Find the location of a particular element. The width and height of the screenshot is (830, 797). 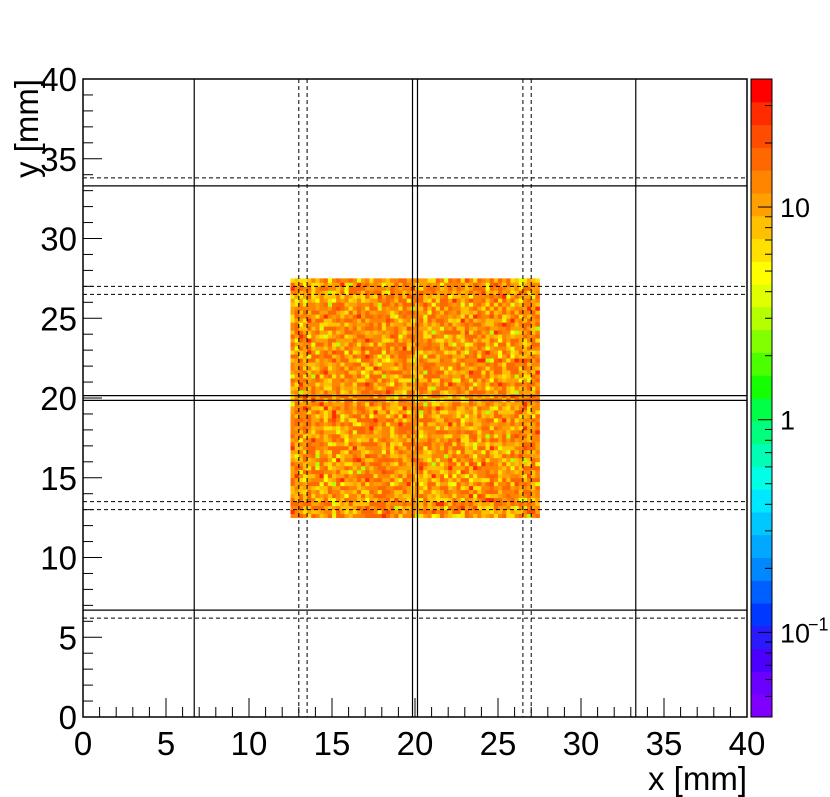

x-axis-ticks: 0 5 10 15 20 25 30 35 40 is located at coordinates (419, 730).